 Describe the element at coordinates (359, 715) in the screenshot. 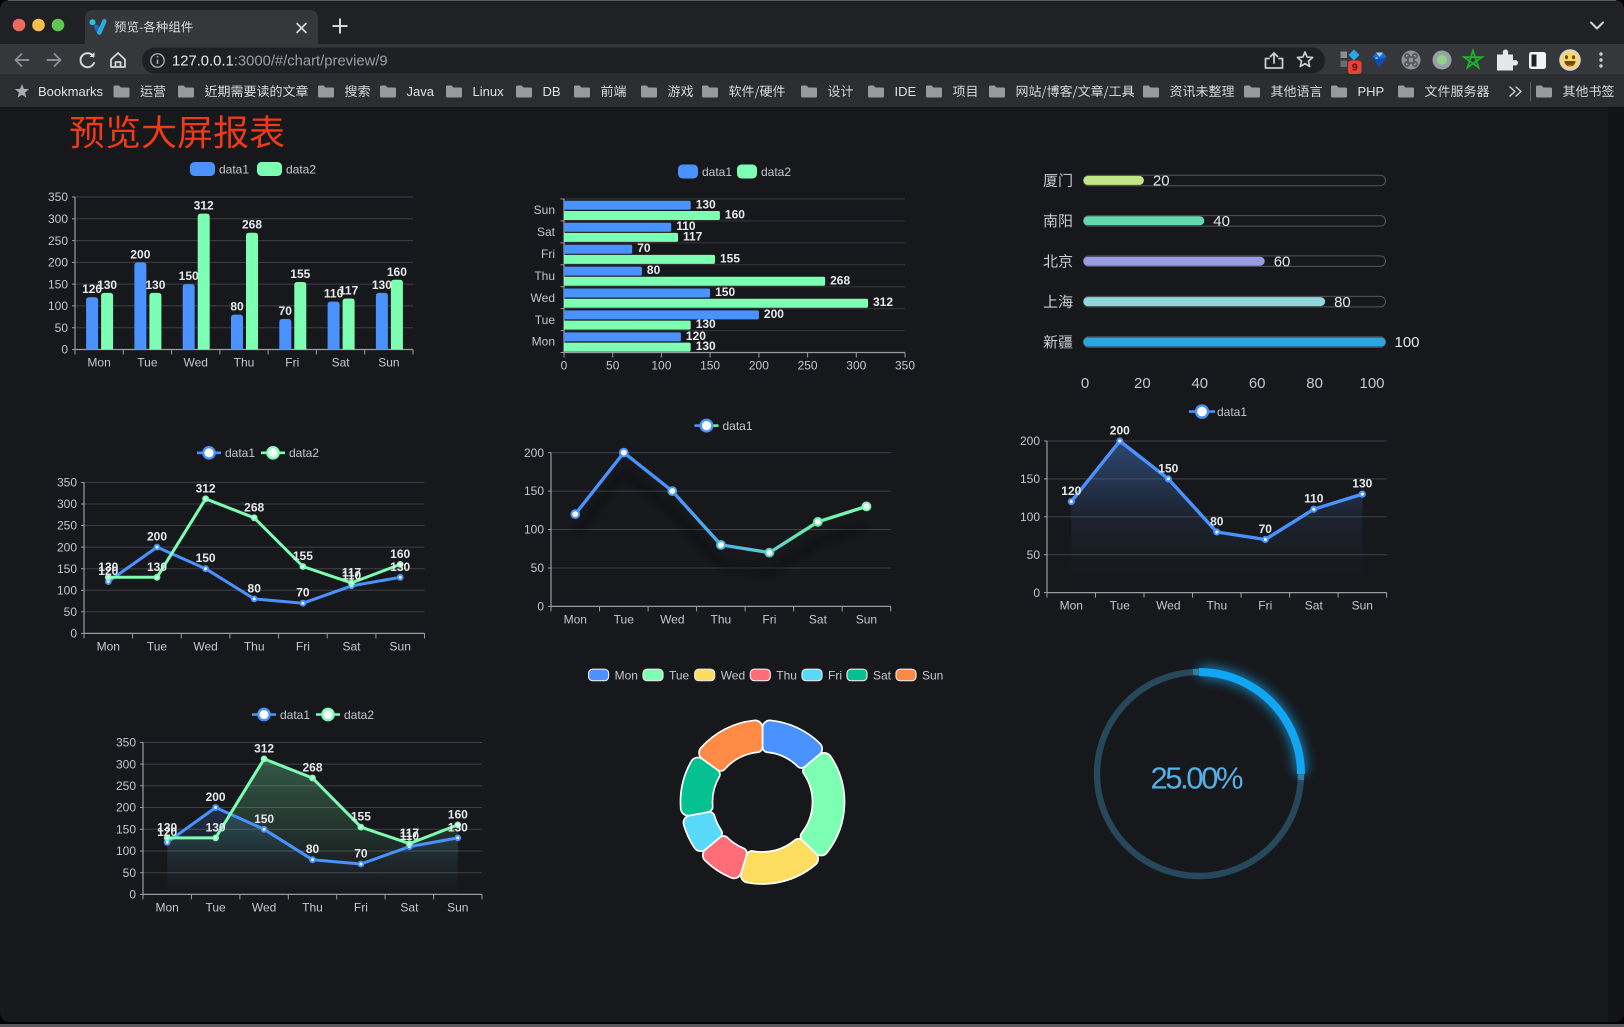

I see `svg-text: data2` at that location.